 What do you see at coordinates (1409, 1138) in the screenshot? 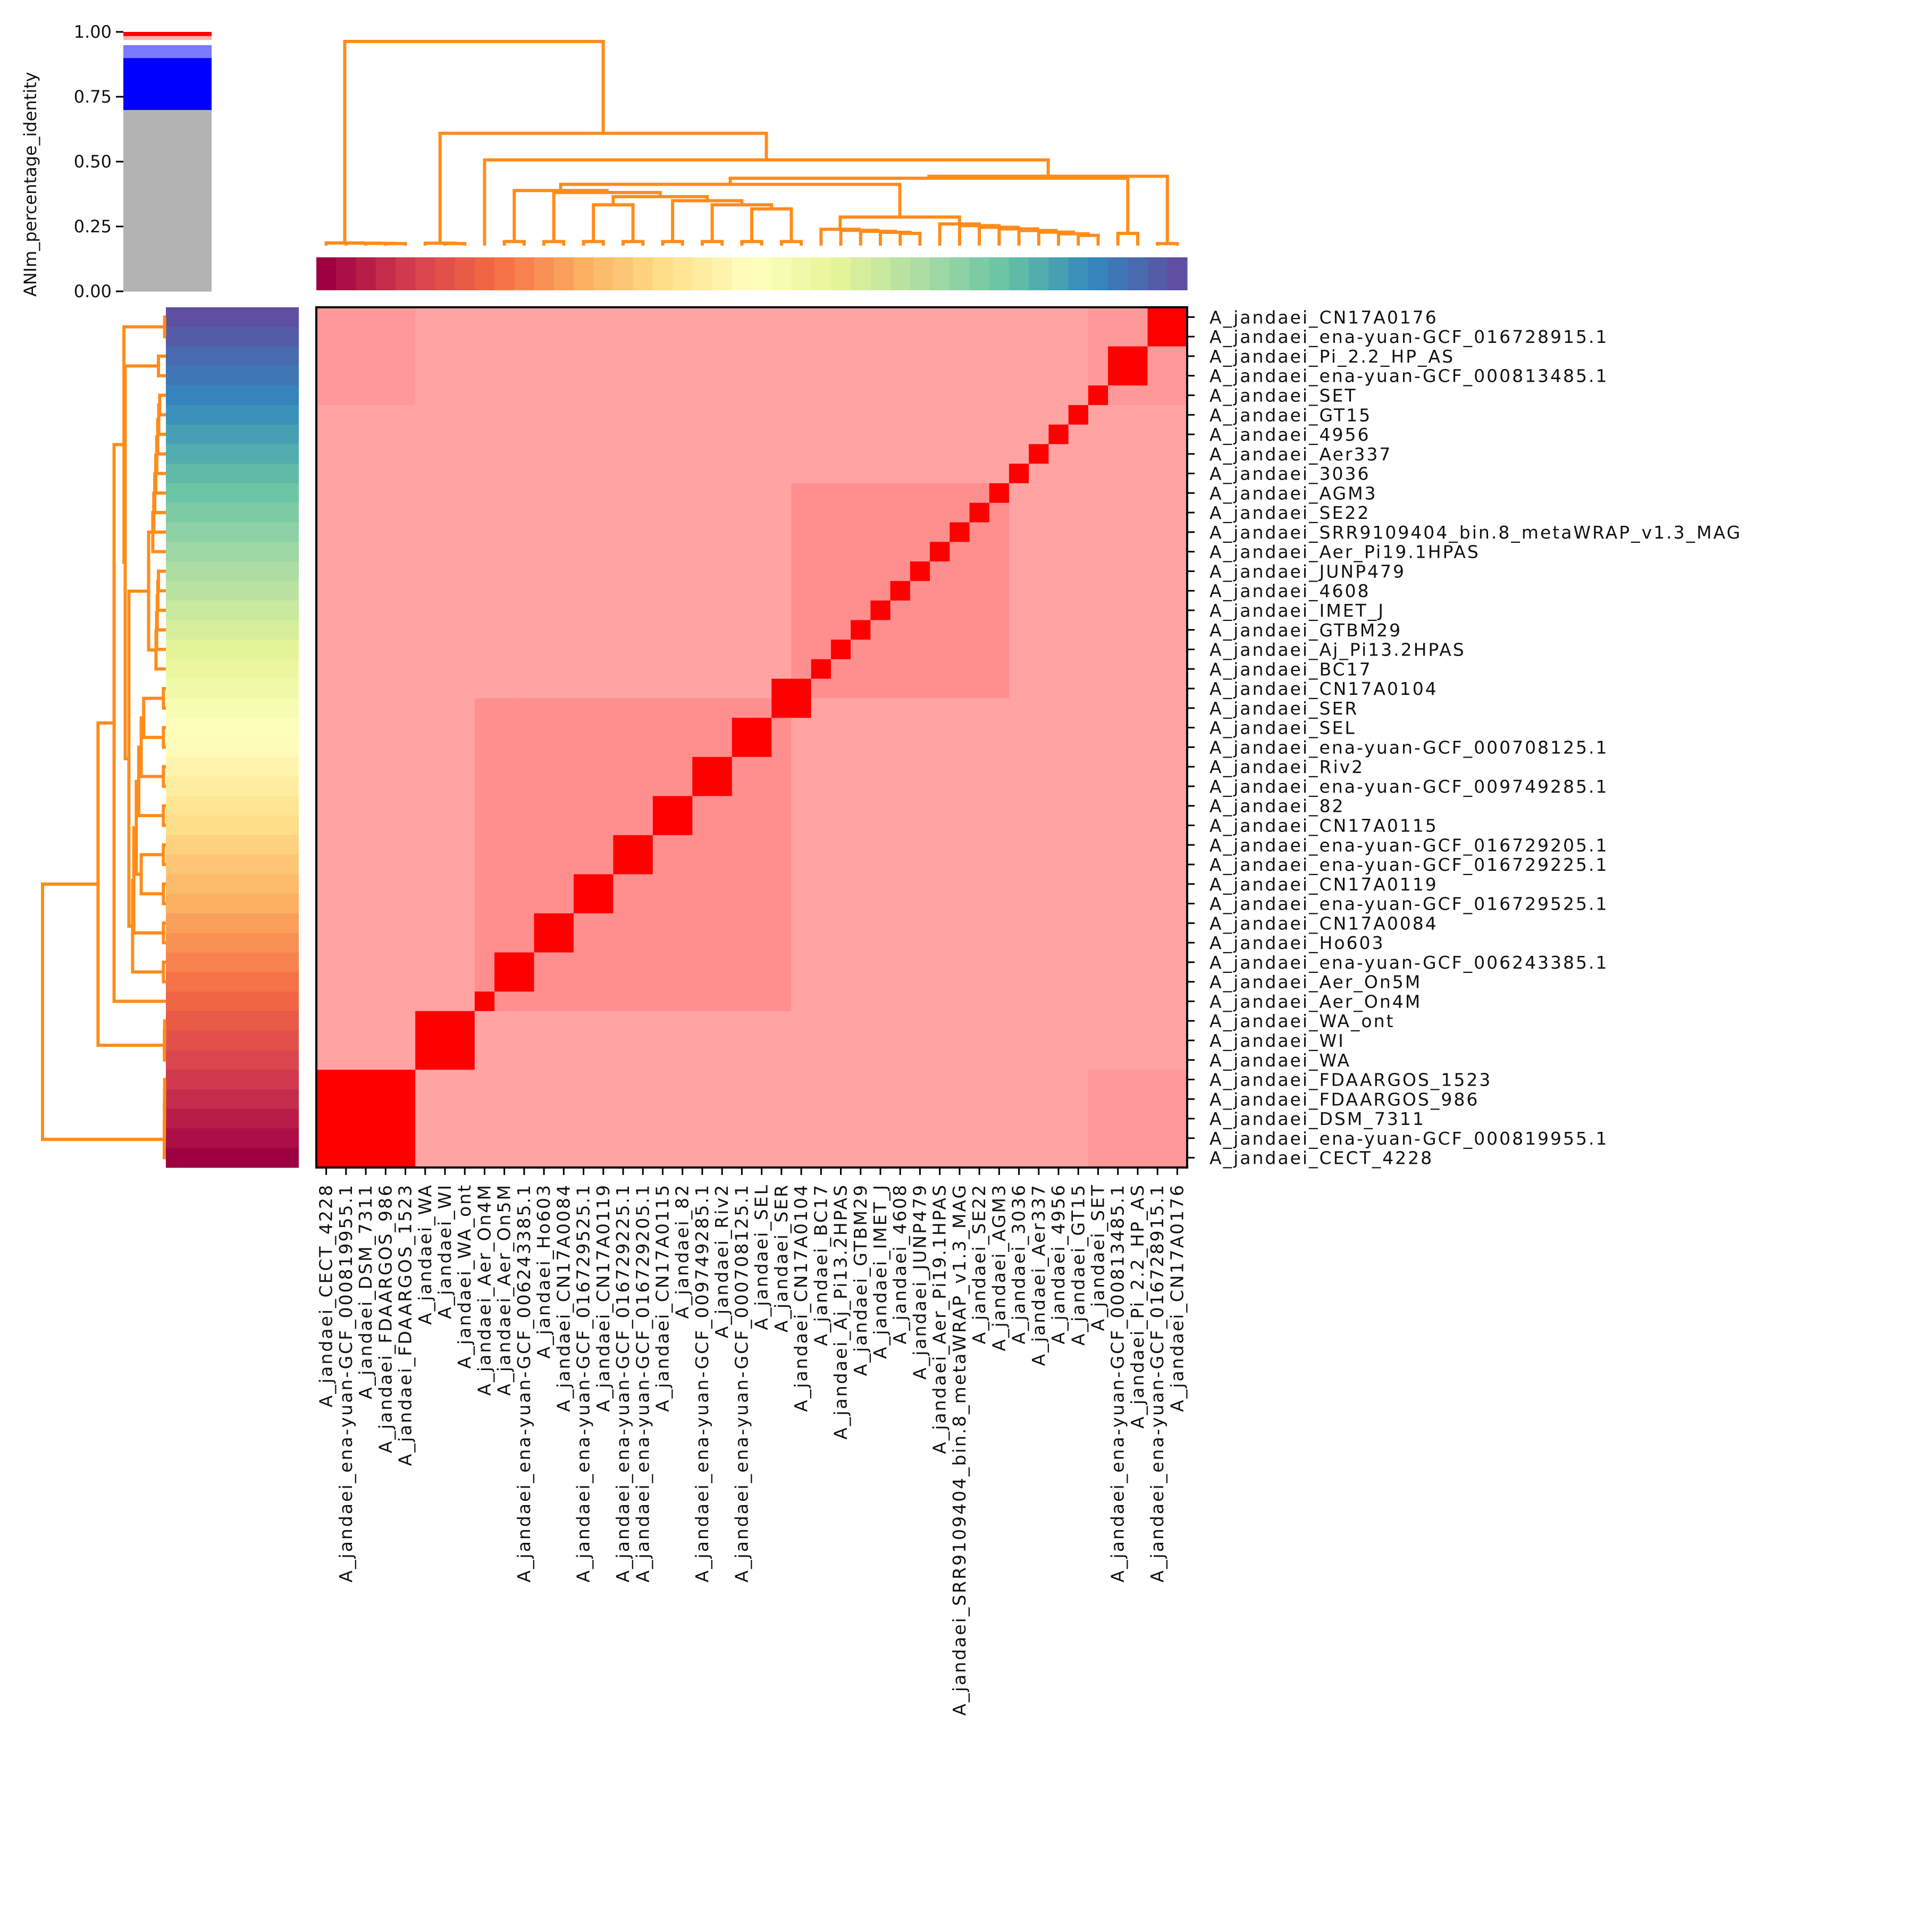
I see `row-label: A_jandaei_ena-yuan-GCF_000819955.1` at bounding box center [1409, 1138].